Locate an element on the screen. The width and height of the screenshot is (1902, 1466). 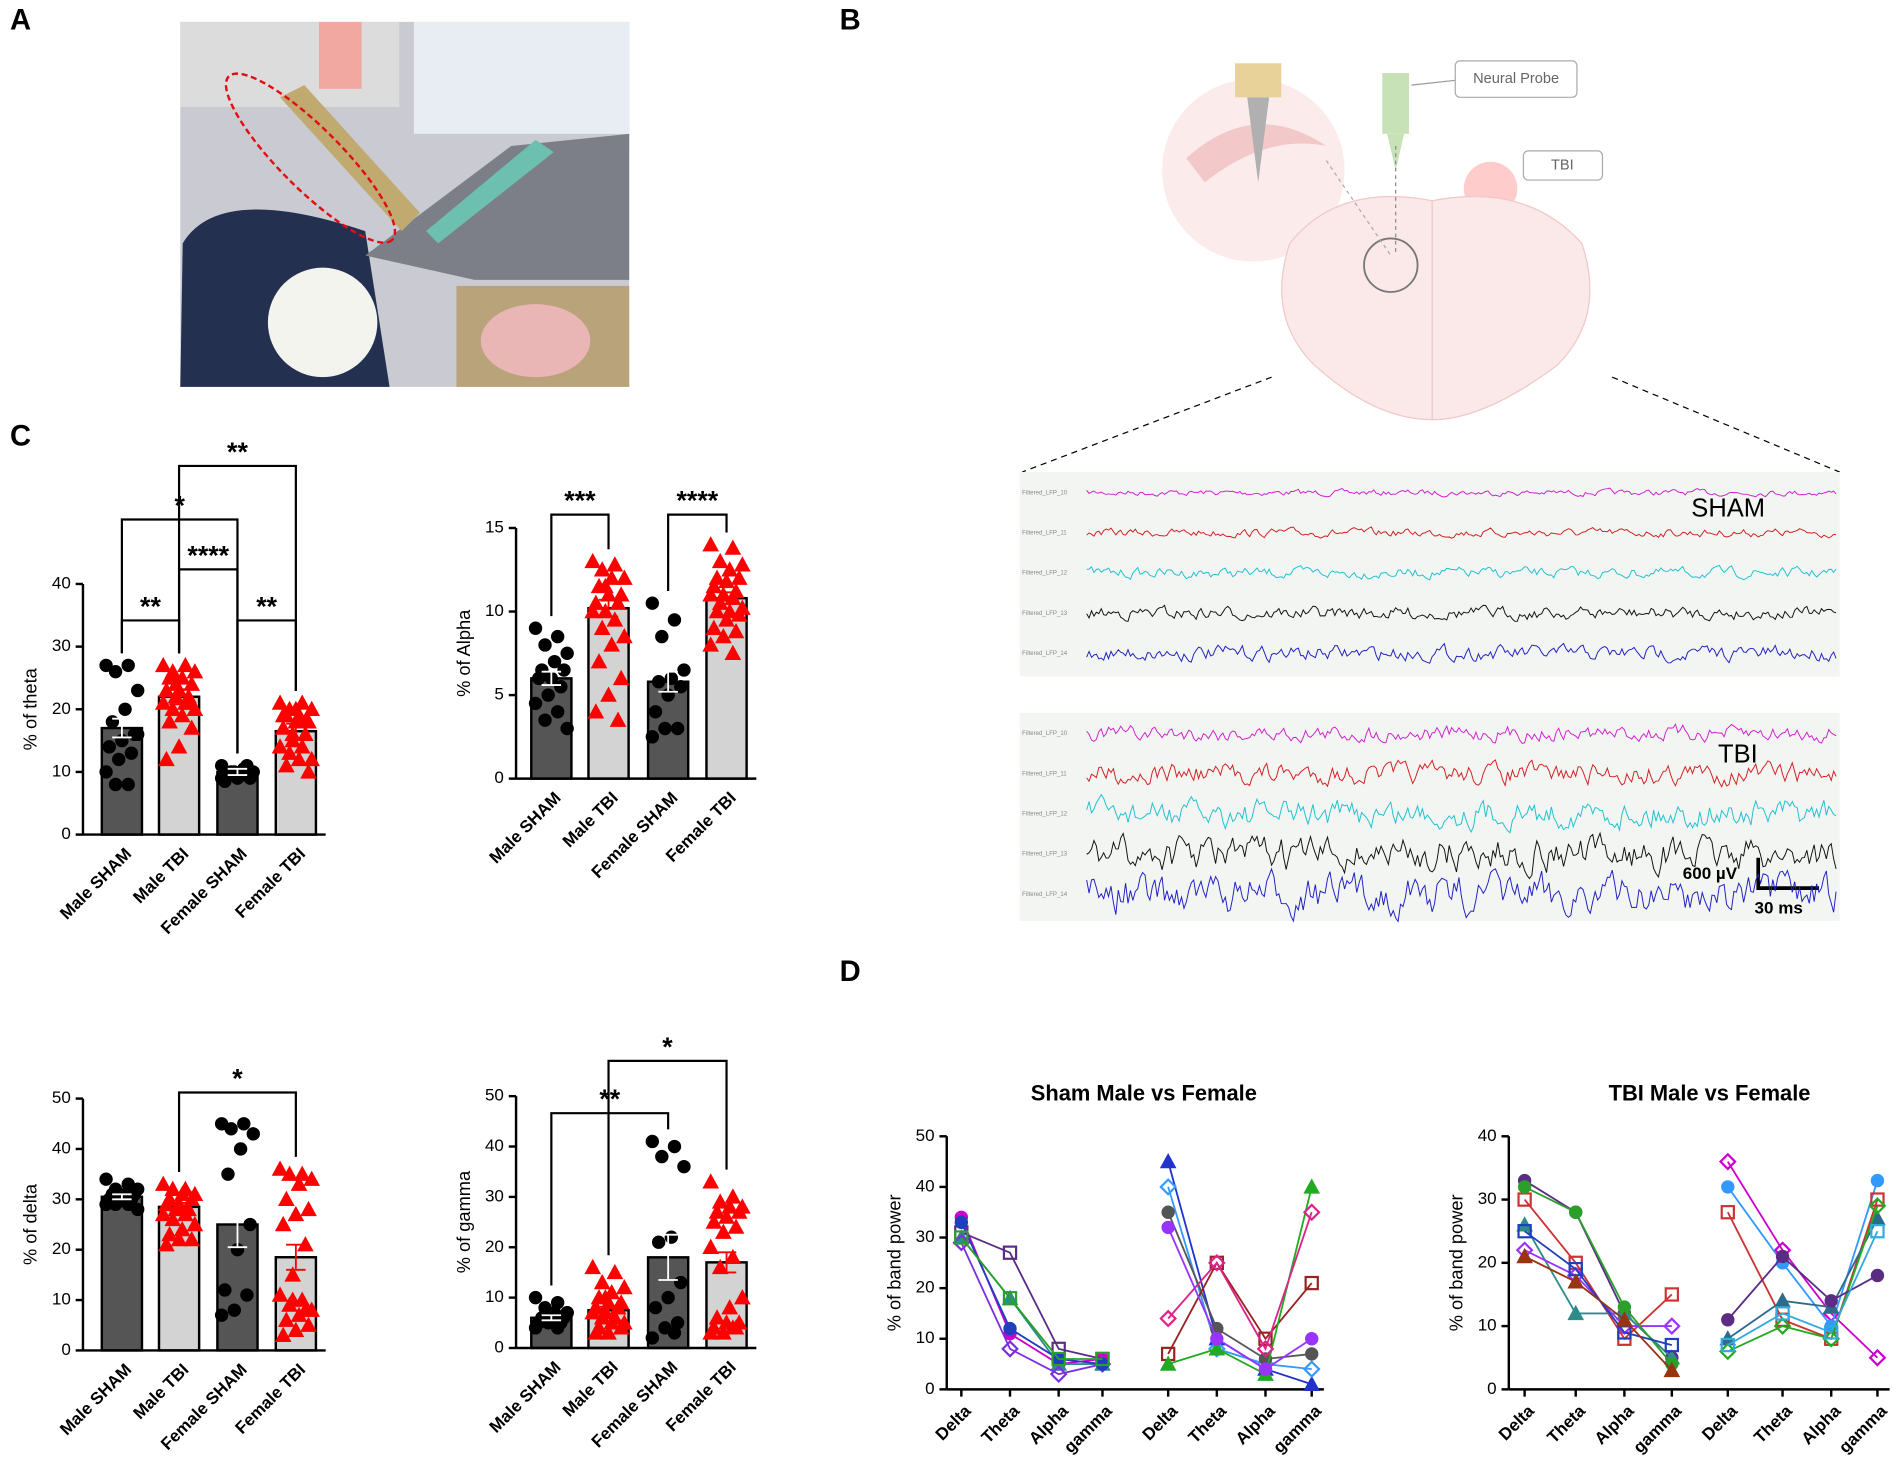
brain-diagram is located at coordinates (1430, 266).